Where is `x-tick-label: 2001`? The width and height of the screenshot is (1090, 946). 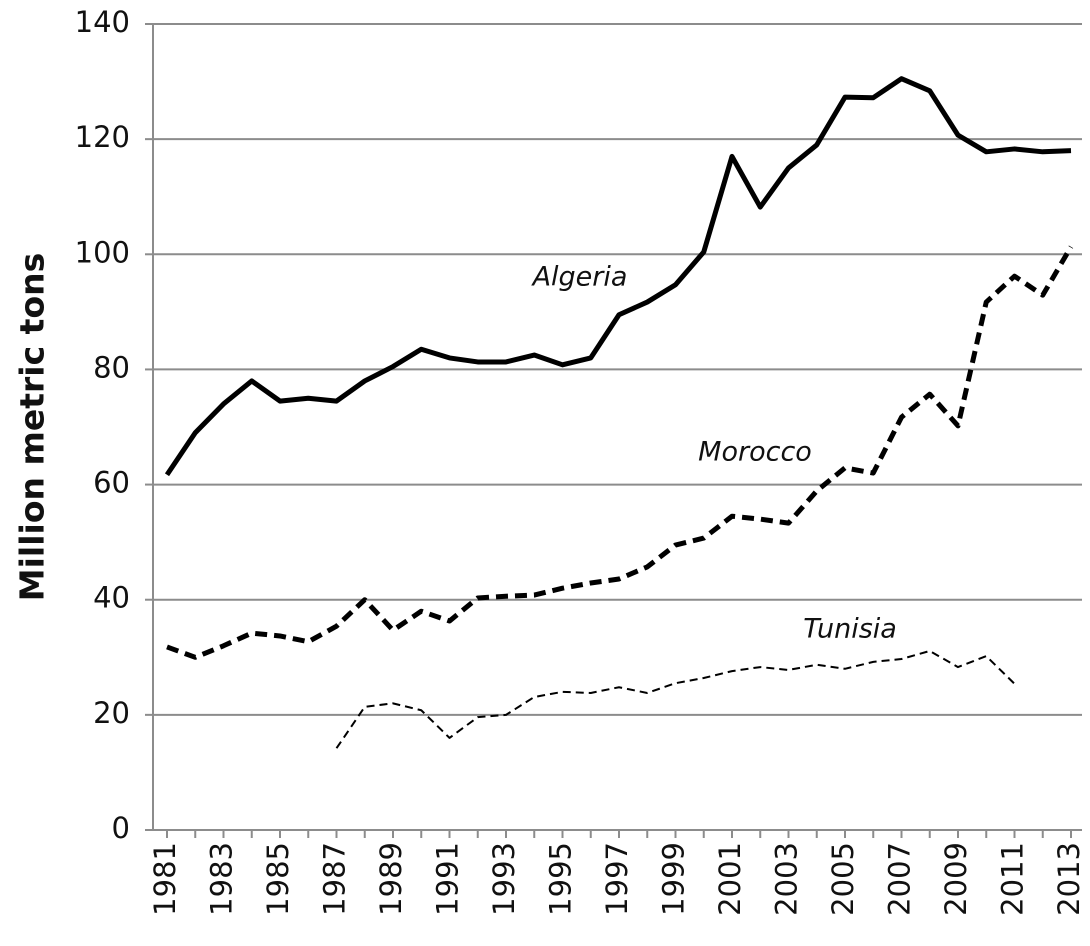 x-tick-label: 2001 is located at coordinates (730, 879).